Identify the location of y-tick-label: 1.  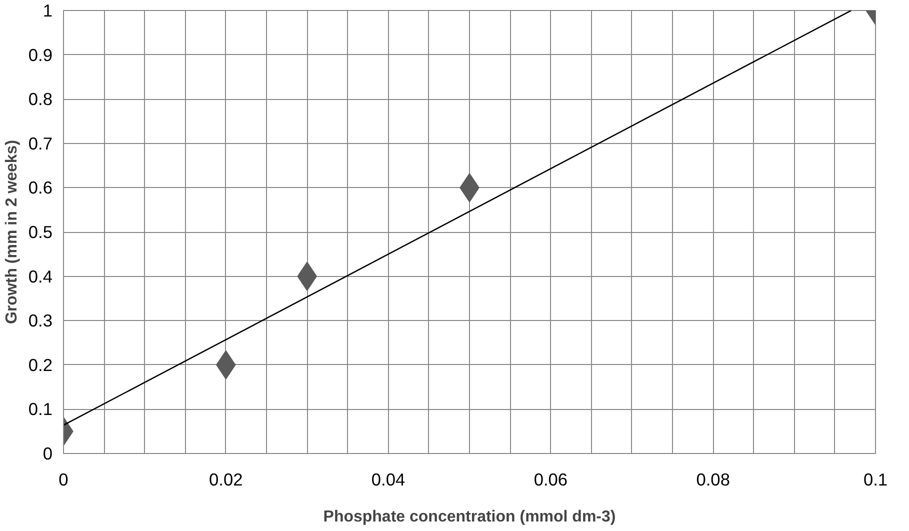
(47, 10).